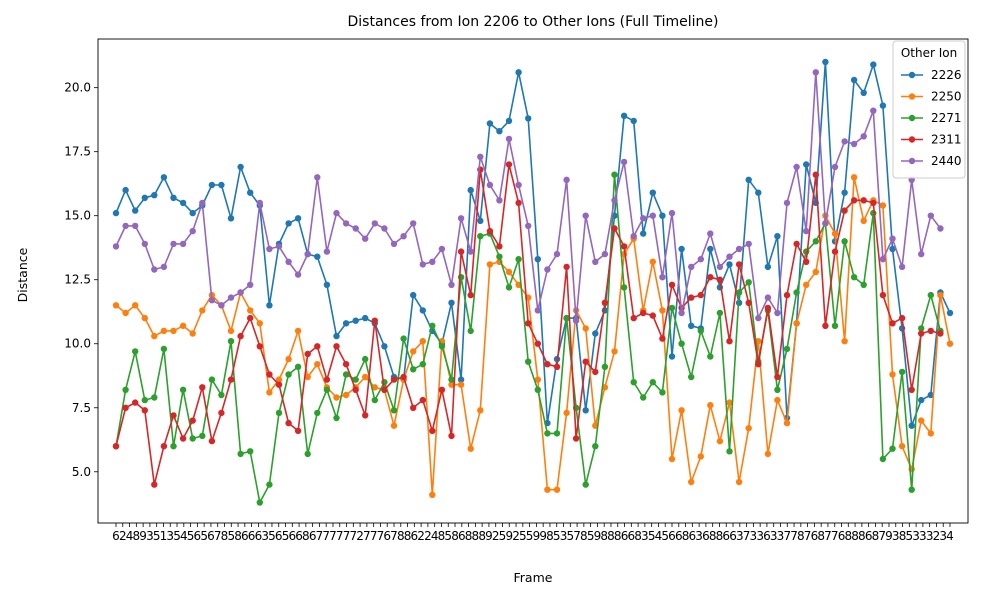 This screenshot has width=1000, height=604. Describe the element at coordinates (931, 118) in the screenshot. I see `legend-entry: 2271` at that location.